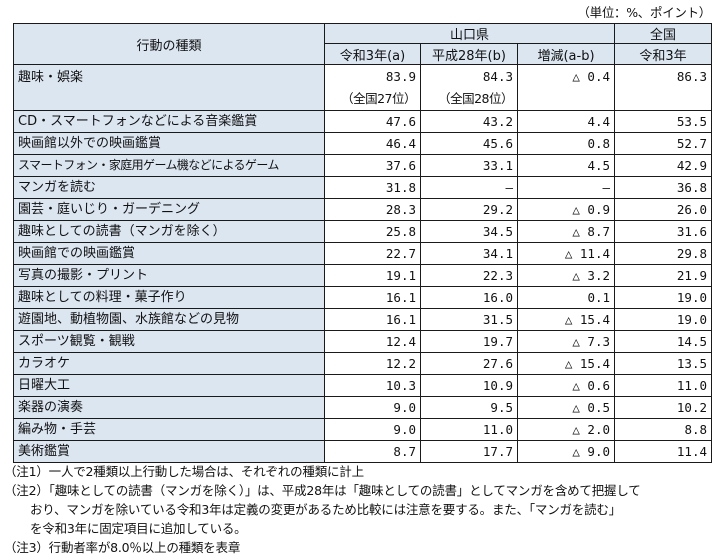 This screenshot has width=725, height=558. Describe the element at coordinates (169, 143) in the screenshot. I see `row-label: 映画館以外での映画鑑賞` at that location.